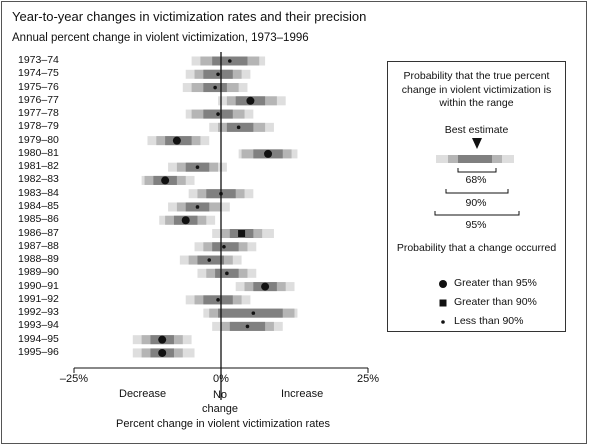  Describe the element at coordinates (38, 99) in the screenshot. I see `period-label: 1976–77` at that location.